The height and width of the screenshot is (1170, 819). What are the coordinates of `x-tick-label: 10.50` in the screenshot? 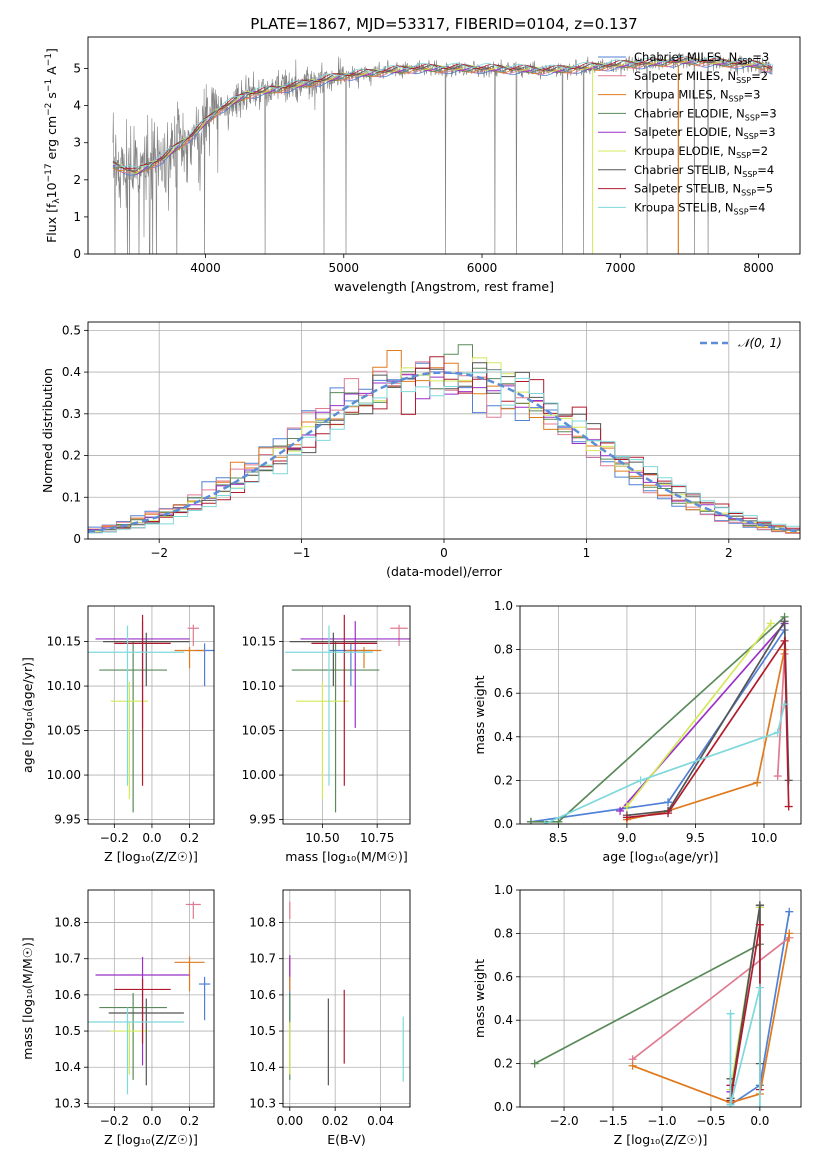 It's located at (322, 838).